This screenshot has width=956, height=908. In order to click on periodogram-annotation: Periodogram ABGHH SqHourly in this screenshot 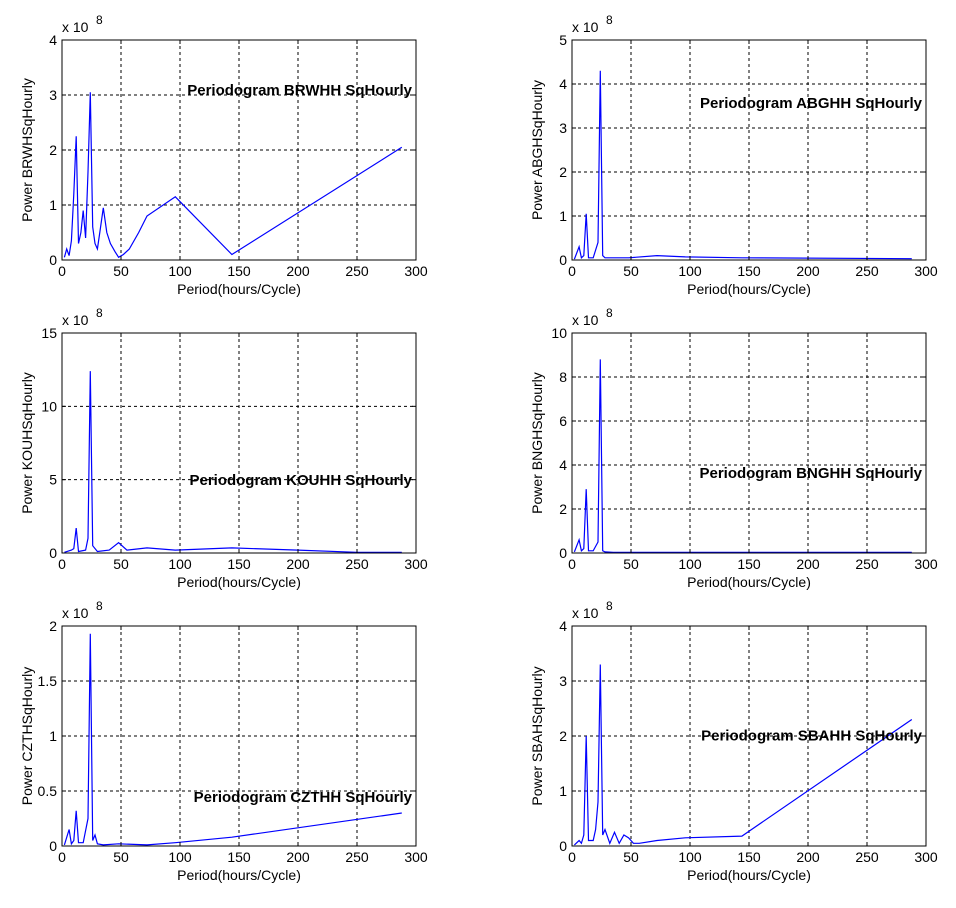, I will do `click(811, 103)`.